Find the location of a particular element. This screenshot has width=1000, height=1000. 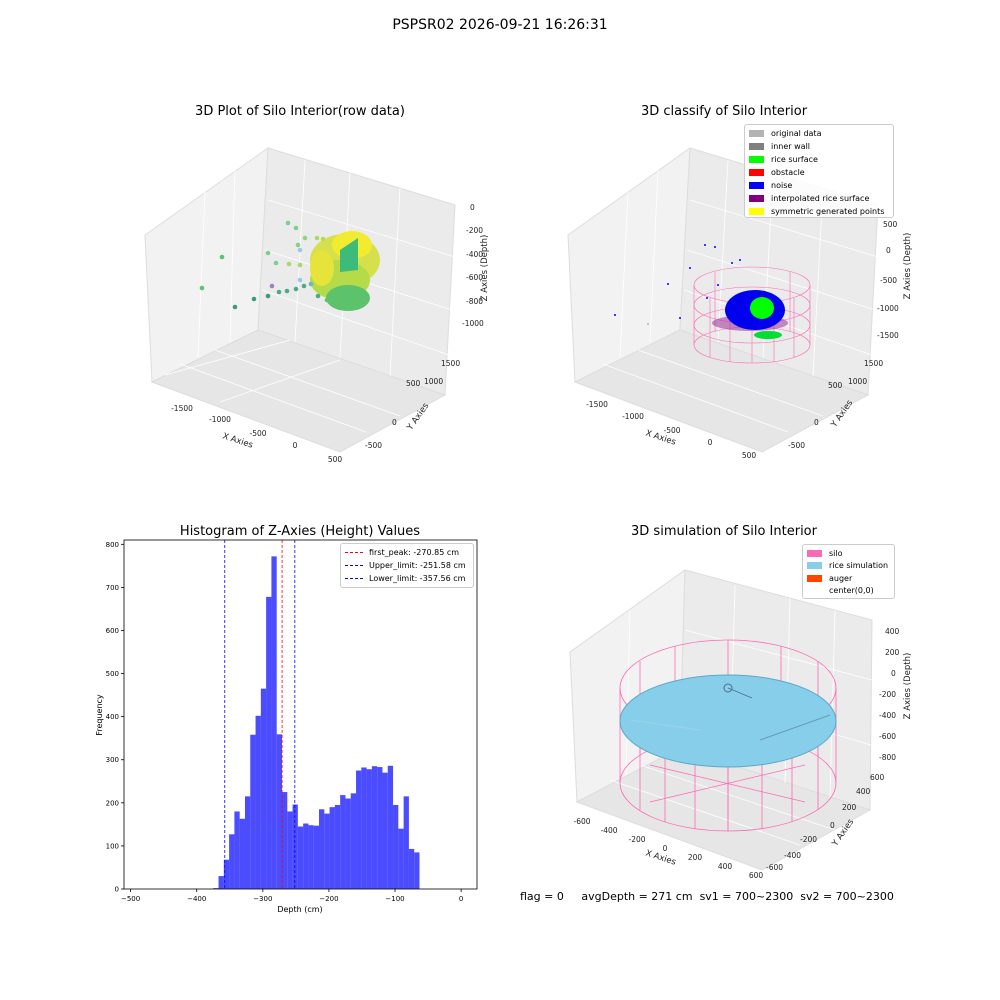

legend-label: Upper_limit: -251.58 cm is located at coordinates (417, 565).